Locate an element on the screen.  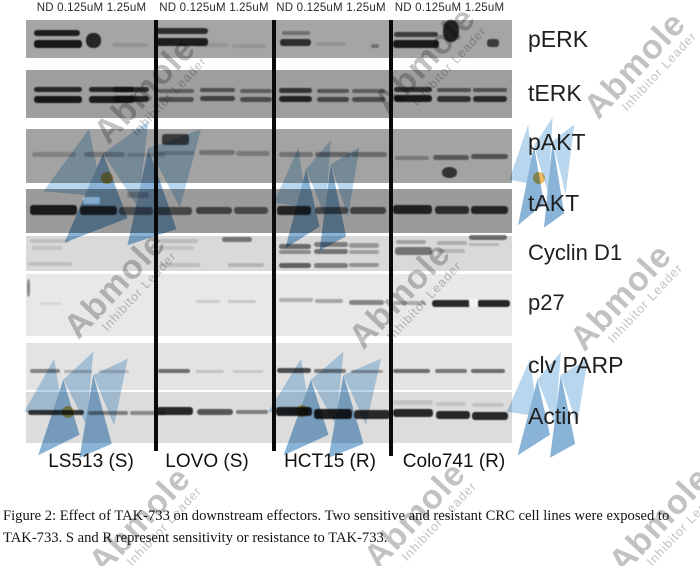
protein-label-tAKT: tAKT is located at coordinates (554, 203).